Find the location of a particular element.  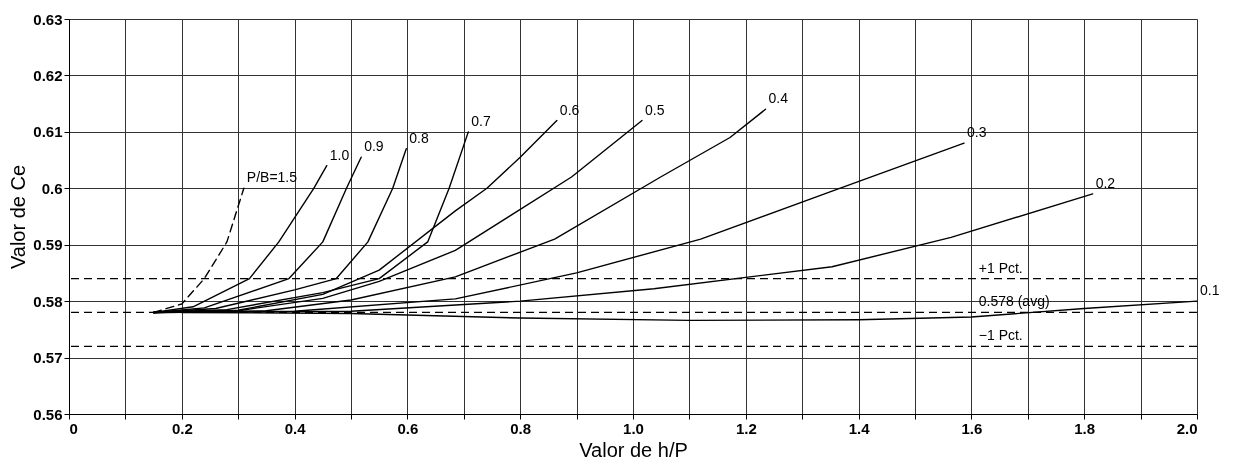

y-tick-label: 0.59 is located at coordinates (48, 245).